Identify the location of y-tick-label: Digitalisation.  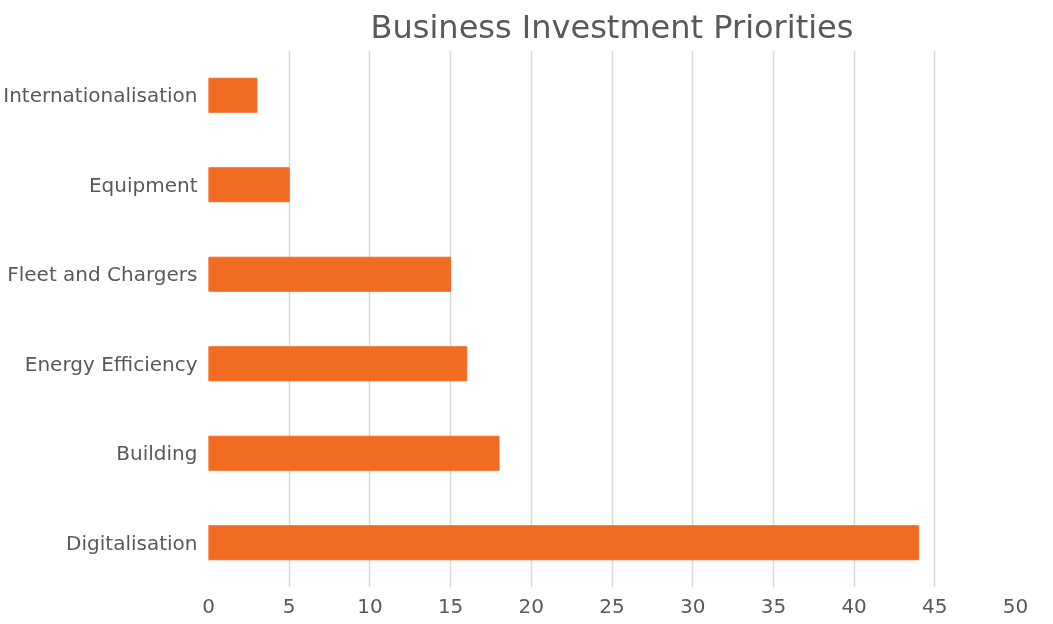
(132, 542).